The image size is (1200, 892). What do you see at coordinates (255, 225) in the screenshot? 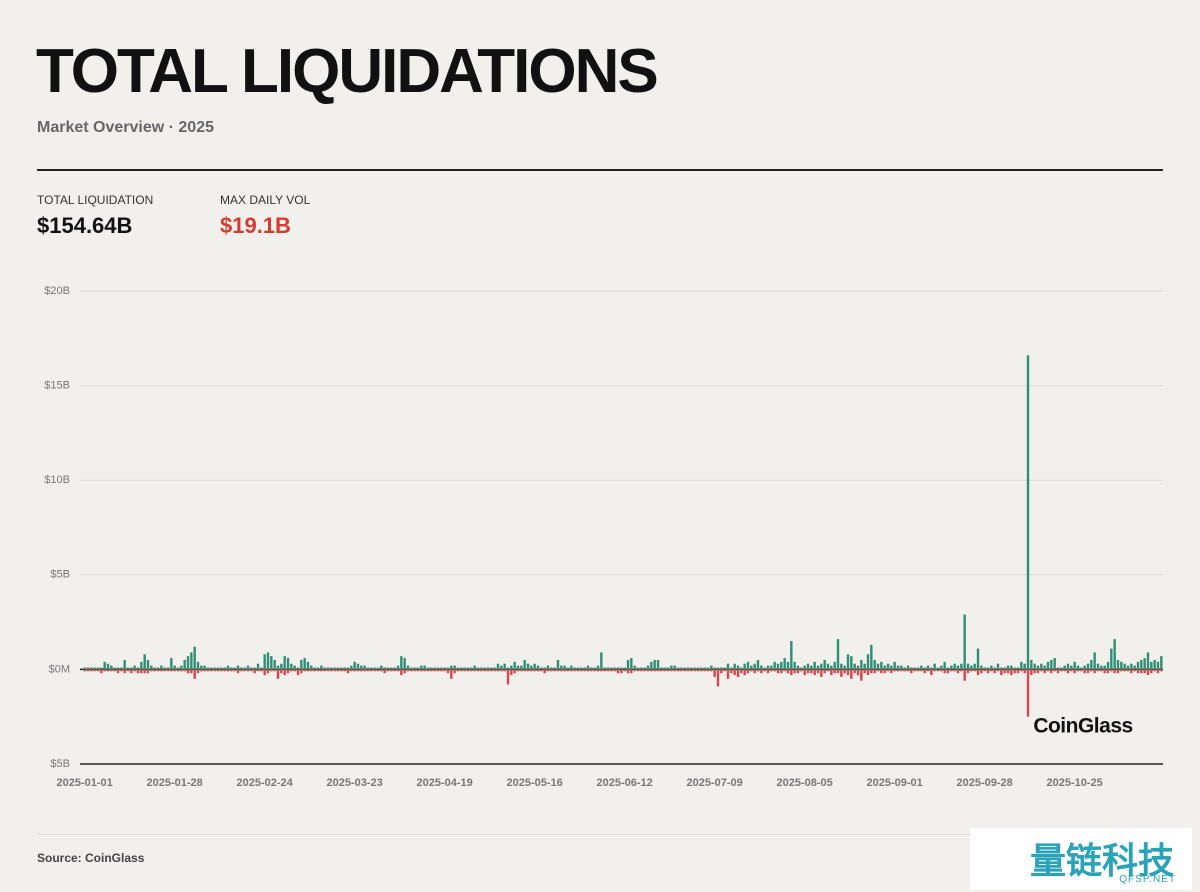
I see `stat-value: $19.1B` at bounding box center [255, 225].